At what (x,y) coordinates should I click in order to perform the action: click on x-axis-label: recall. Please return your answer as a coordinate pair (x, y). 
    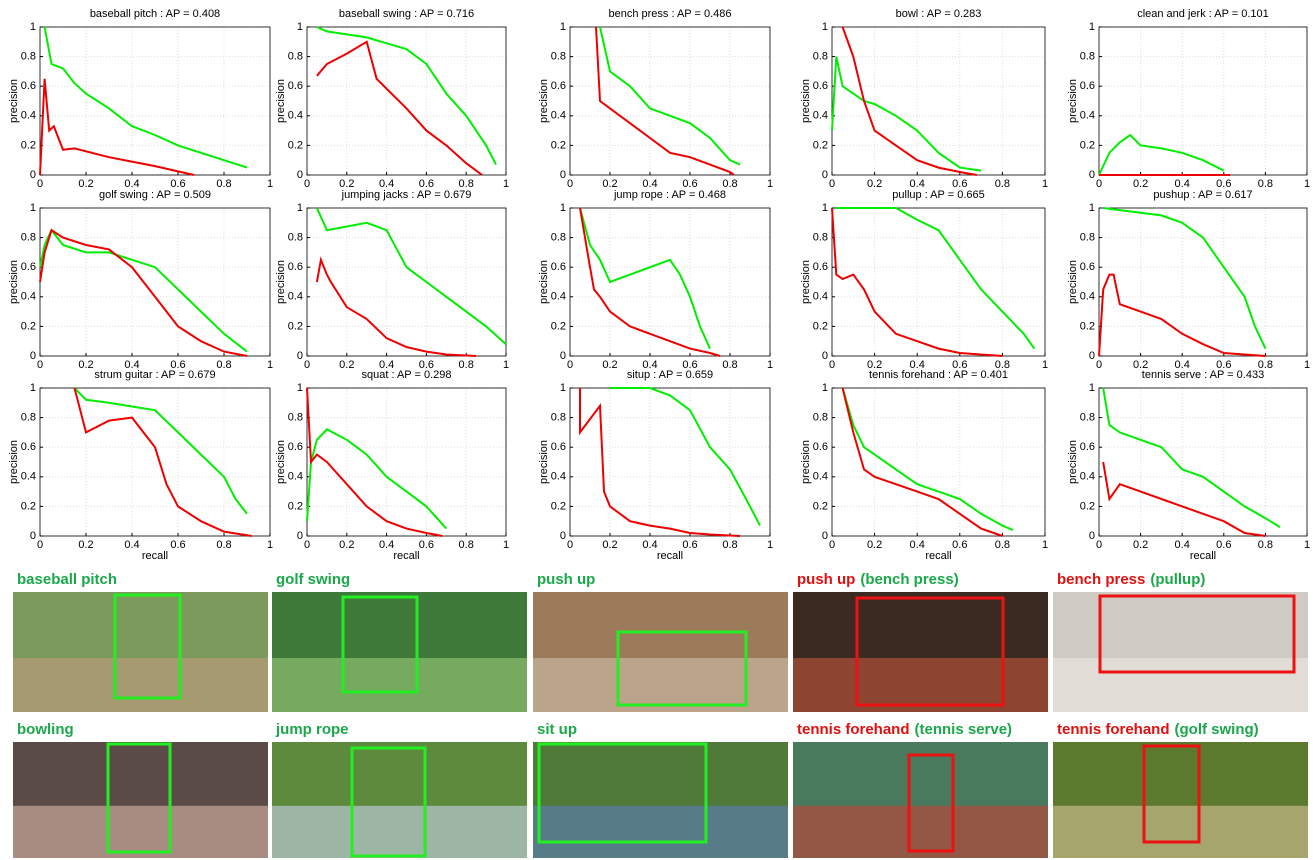
    Looking at the image, I should click on (406, 556).